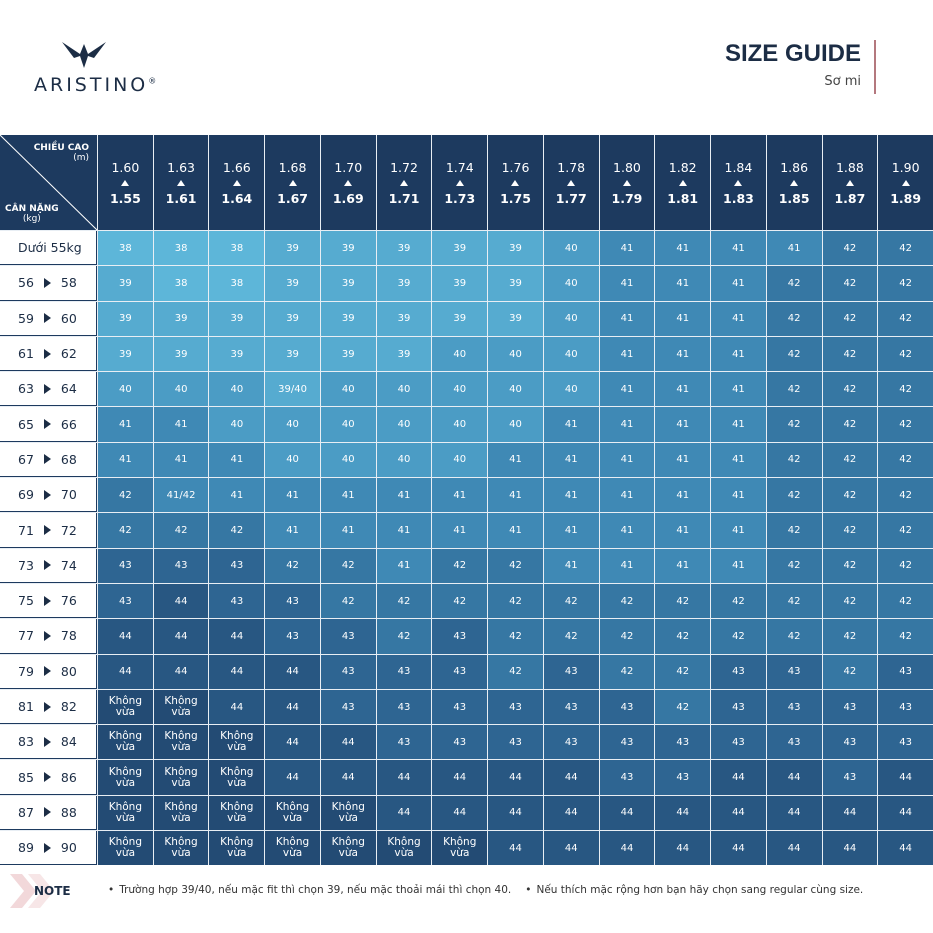  I want to click on weight-from: 69, so click(26, 495).